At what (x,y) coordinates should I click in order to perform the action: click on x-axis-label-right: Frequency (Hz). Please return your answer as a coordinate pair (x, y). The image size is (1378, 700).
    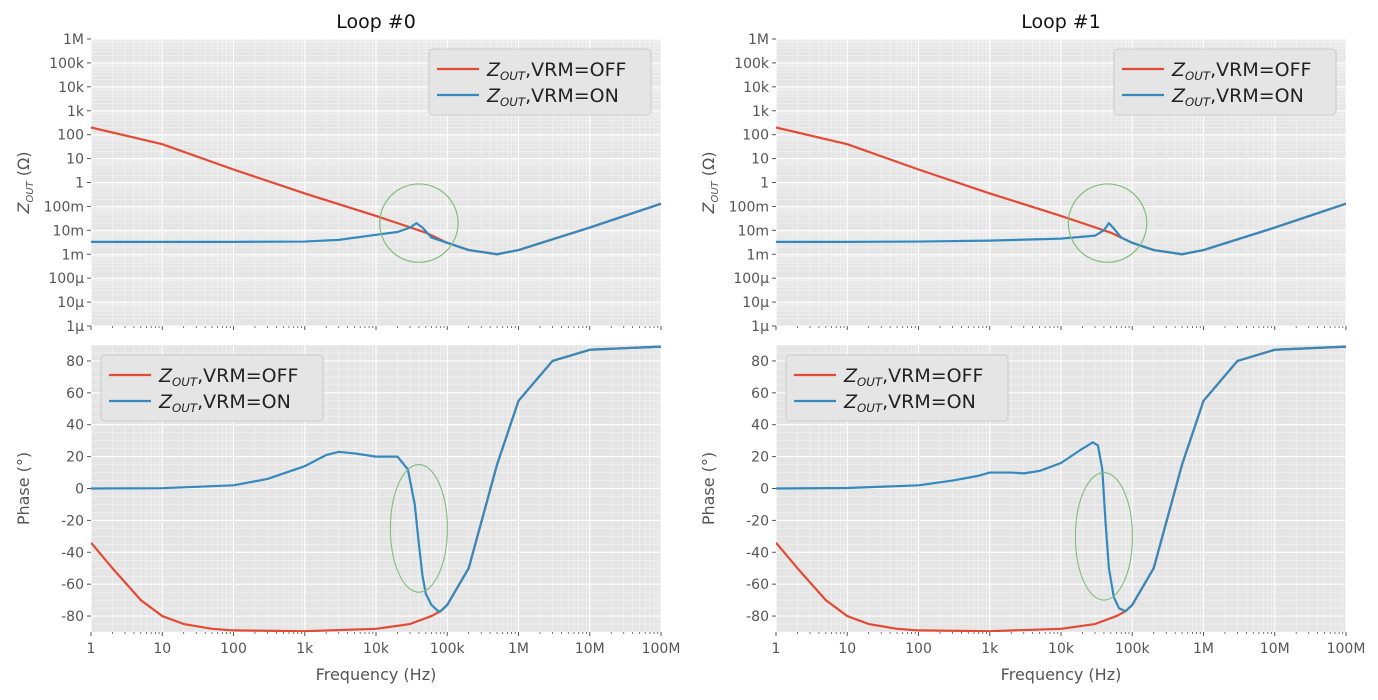
    Looking at the image, I should click on (1061, 674).